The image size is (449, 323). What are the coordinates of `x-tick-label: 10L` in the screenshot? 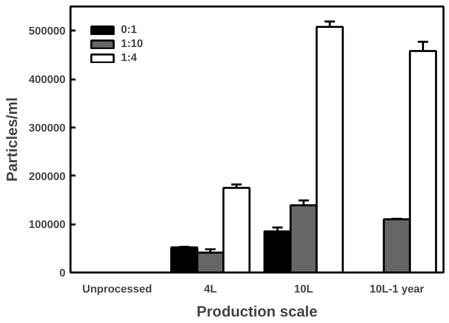 It's located at (304, 290).